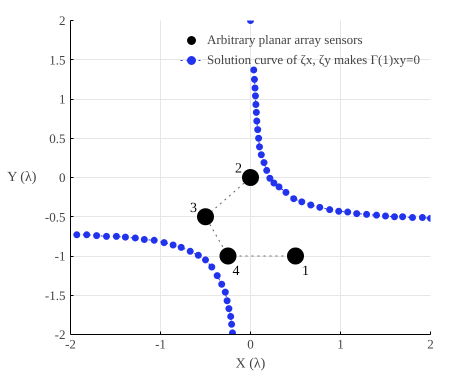 This screenshot has width=474, height=378. Describe the element at coordinates (430, 344) in the screenshot. I see `x-tick-label: 2` at that location.